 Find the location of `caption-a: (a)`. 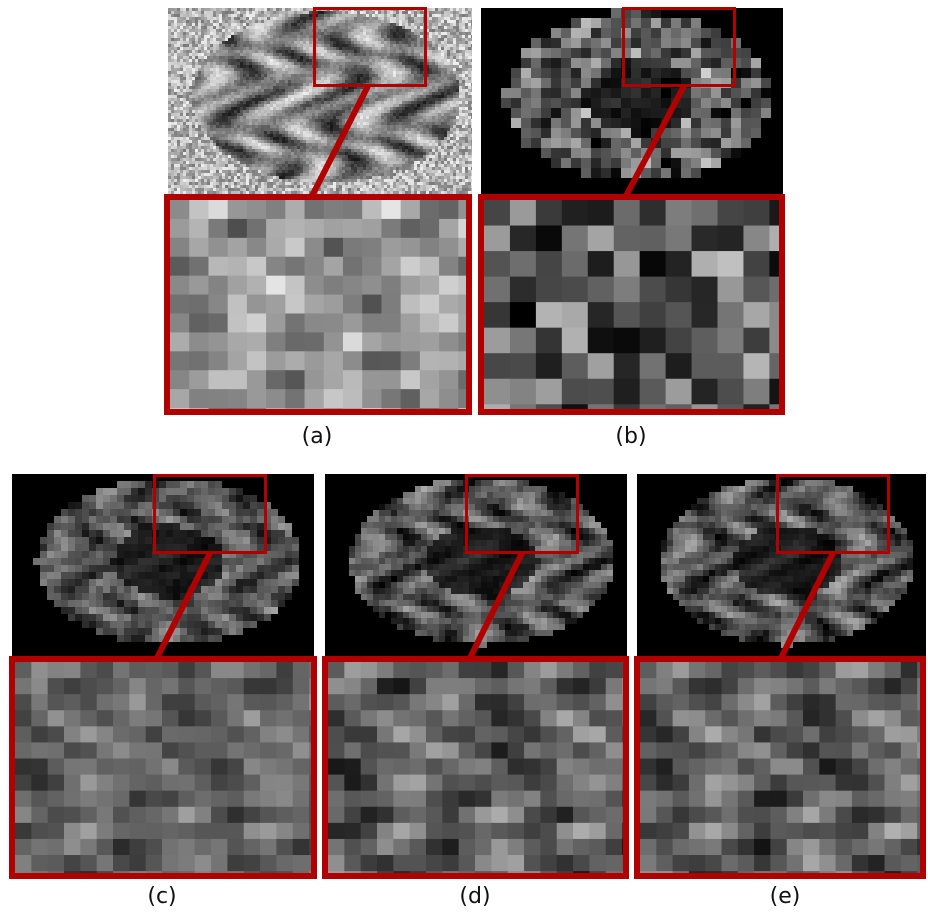

caption-a: (a) is located at coordinates (317, 436).